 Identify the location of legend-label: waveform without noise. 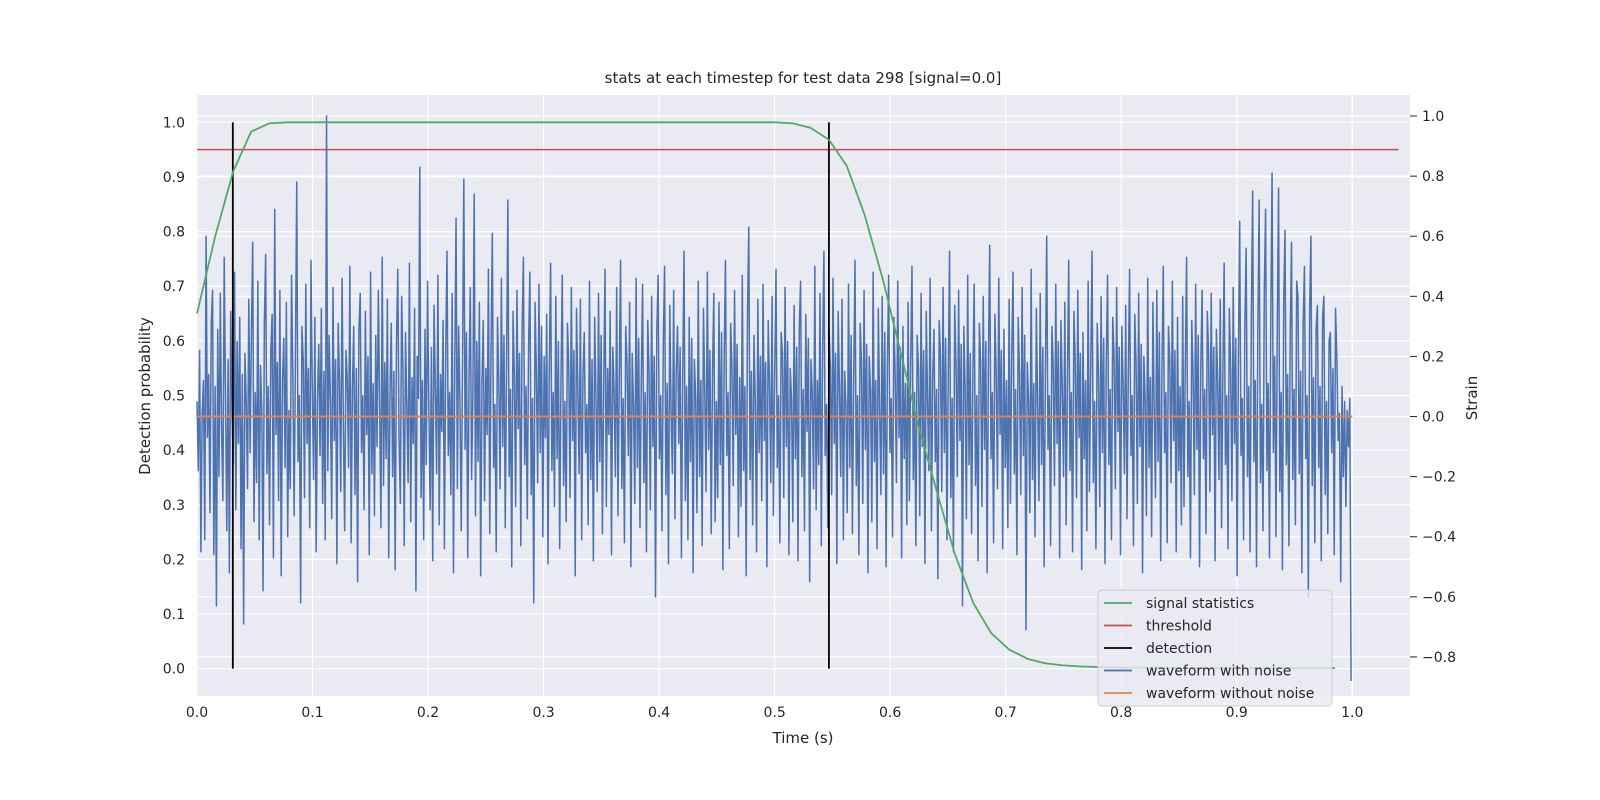
(1230, 694).